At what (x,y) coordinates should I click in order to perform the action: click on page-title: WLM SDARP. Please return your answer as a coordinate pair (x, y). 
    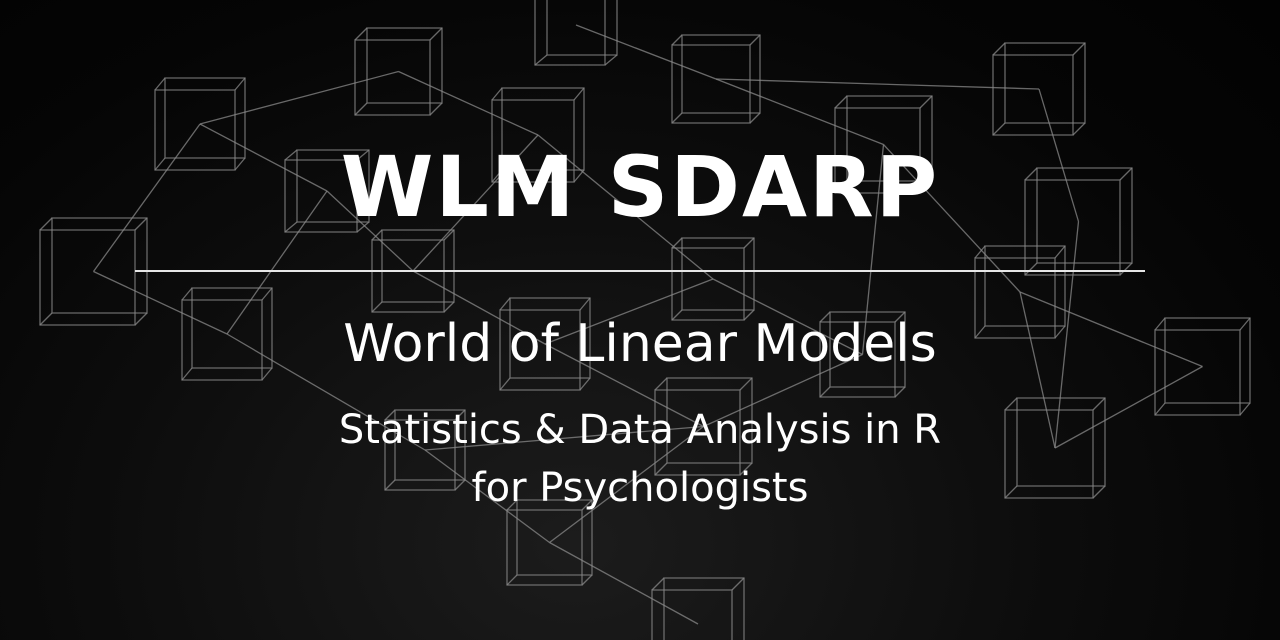
    Looking at the image, I should click on (640, 187).